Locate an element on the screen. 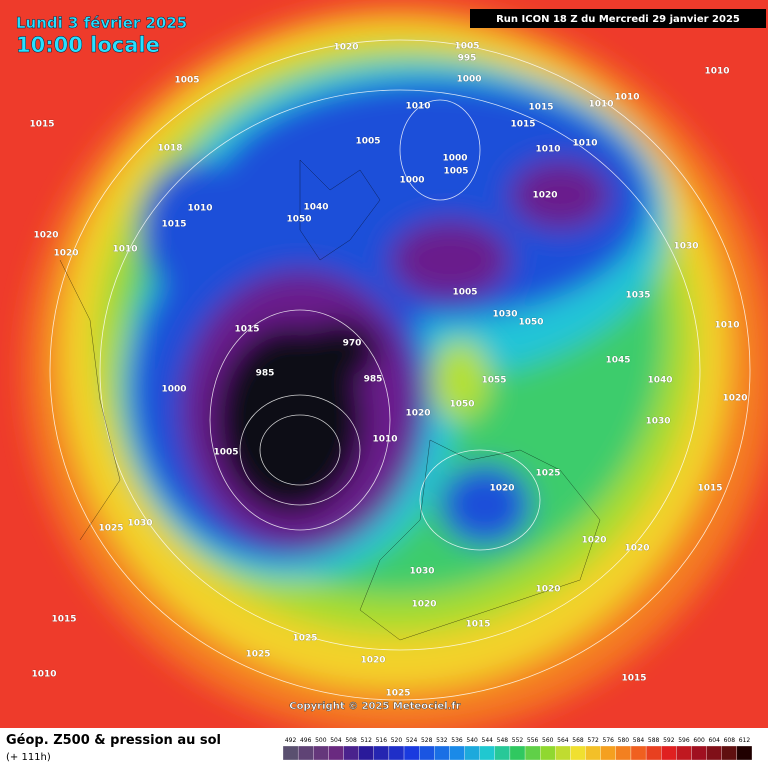 The height and width of the screenshot is (768, 768). isobar-label: 1040 is located at coordinates (659, 381).